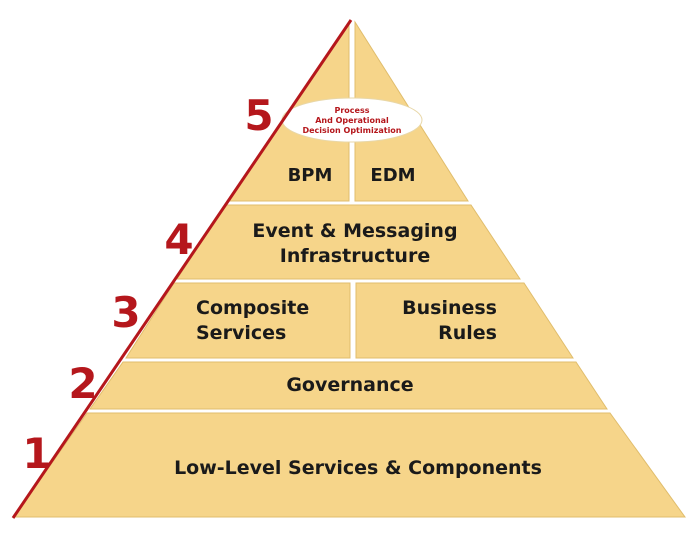 The width and height of the screenshot is (700, 550). Describe the element at coordinates (355, 256) in the screenshot. I see `tier-4-line2: Infrastructure` at that location.